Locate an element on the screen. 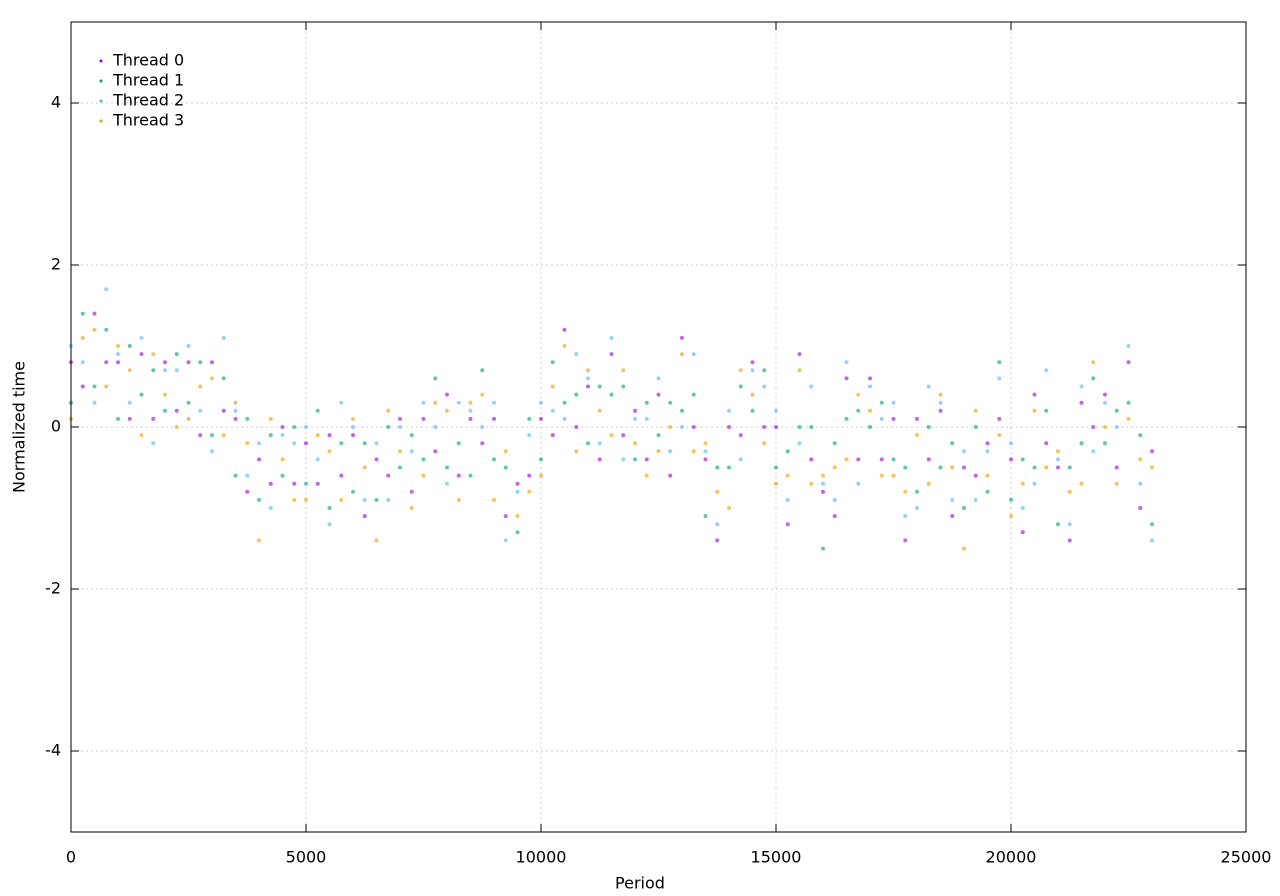  x-tick-label: 20000 is located at coordinates (1011, 857).